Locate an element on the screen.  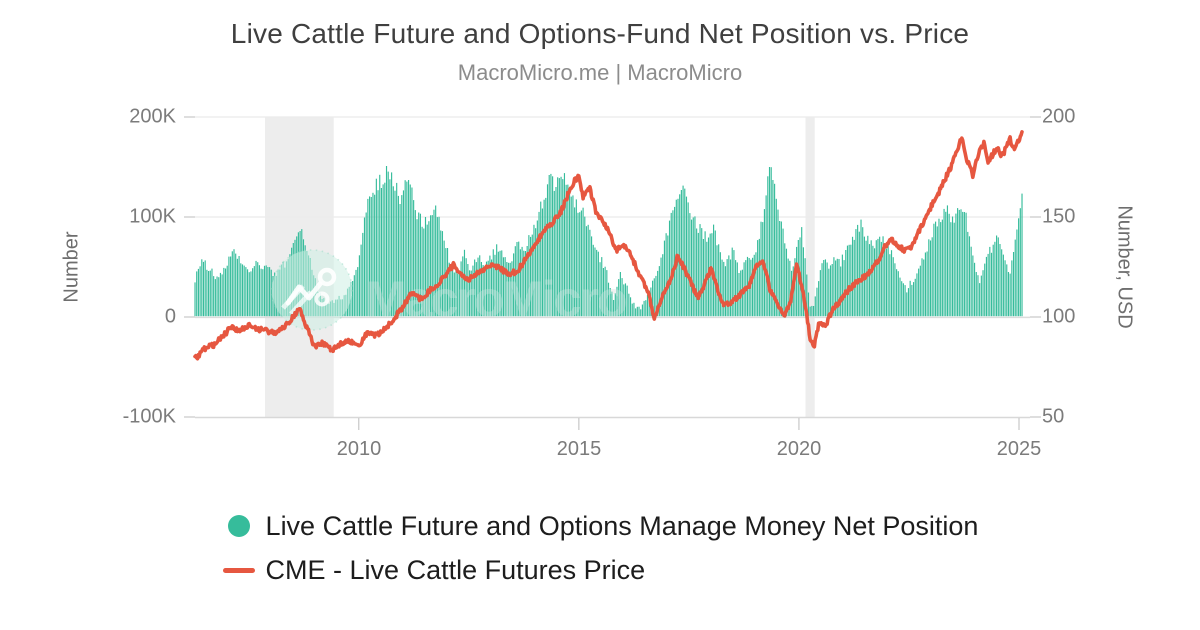
right-axis-tick-label: 200 is located at coordinates (1059, 116).